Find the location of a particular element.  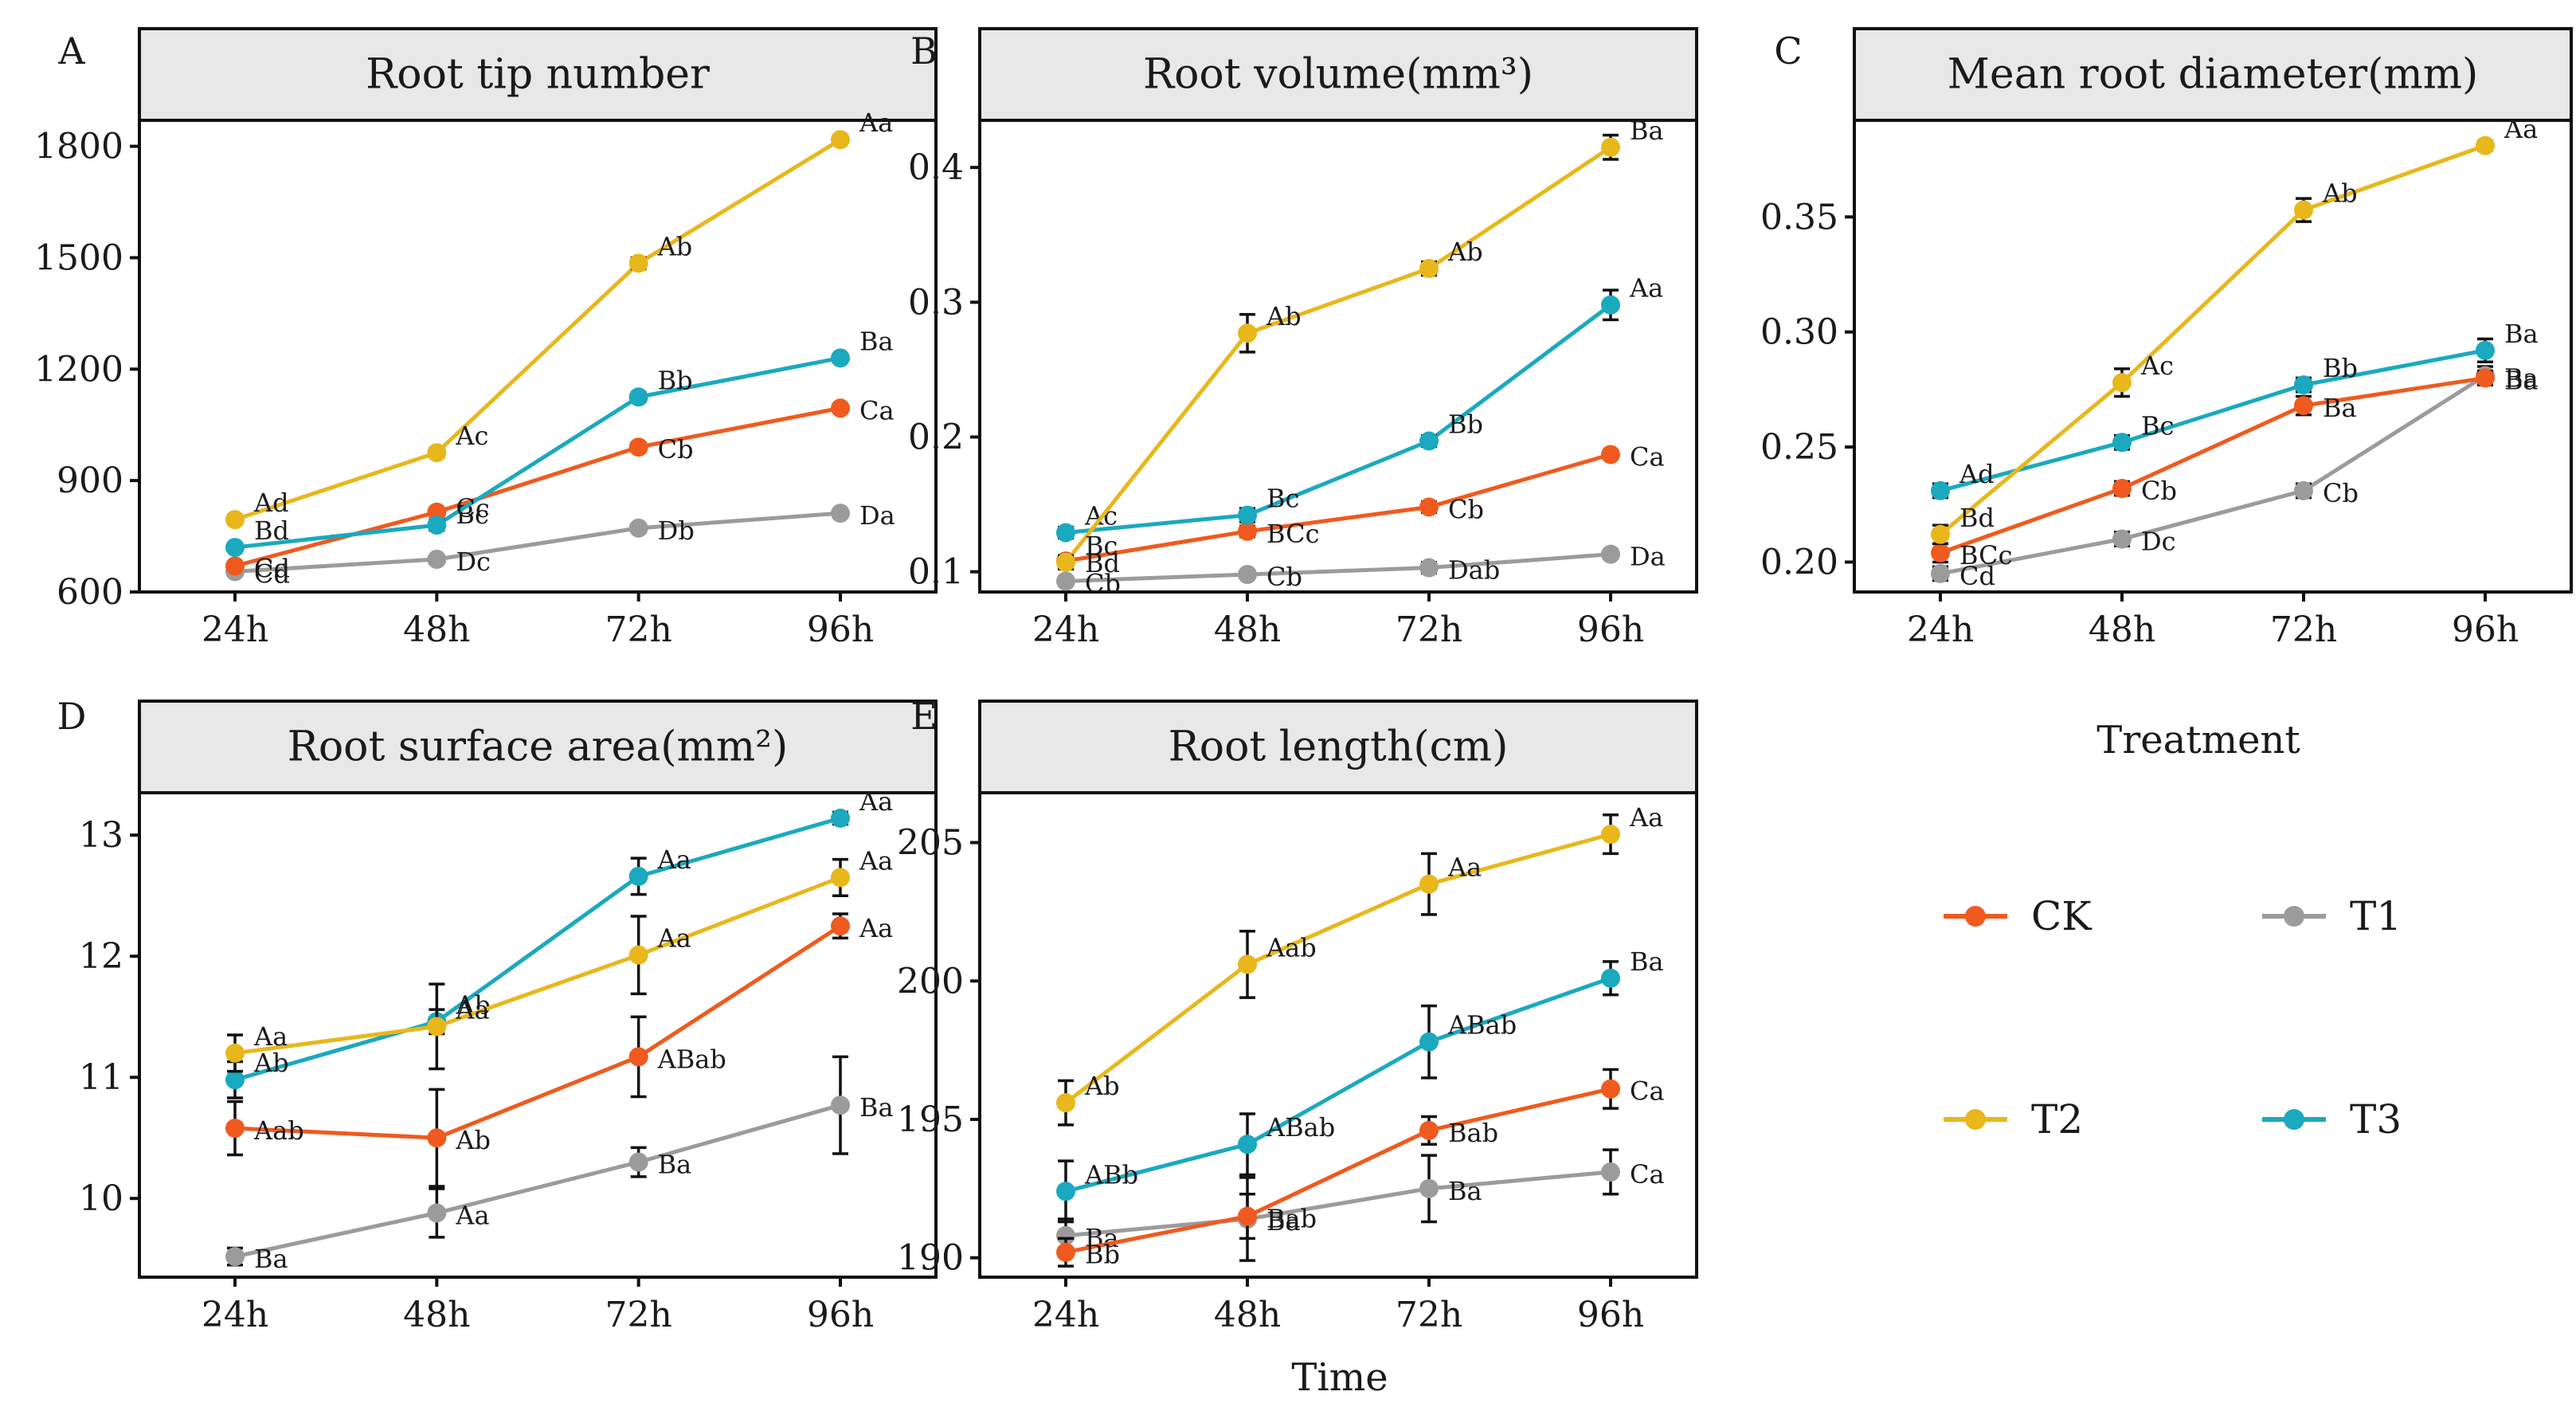

series-t2: Ad Ac Ab Aa is located at coordinates (559, 319).